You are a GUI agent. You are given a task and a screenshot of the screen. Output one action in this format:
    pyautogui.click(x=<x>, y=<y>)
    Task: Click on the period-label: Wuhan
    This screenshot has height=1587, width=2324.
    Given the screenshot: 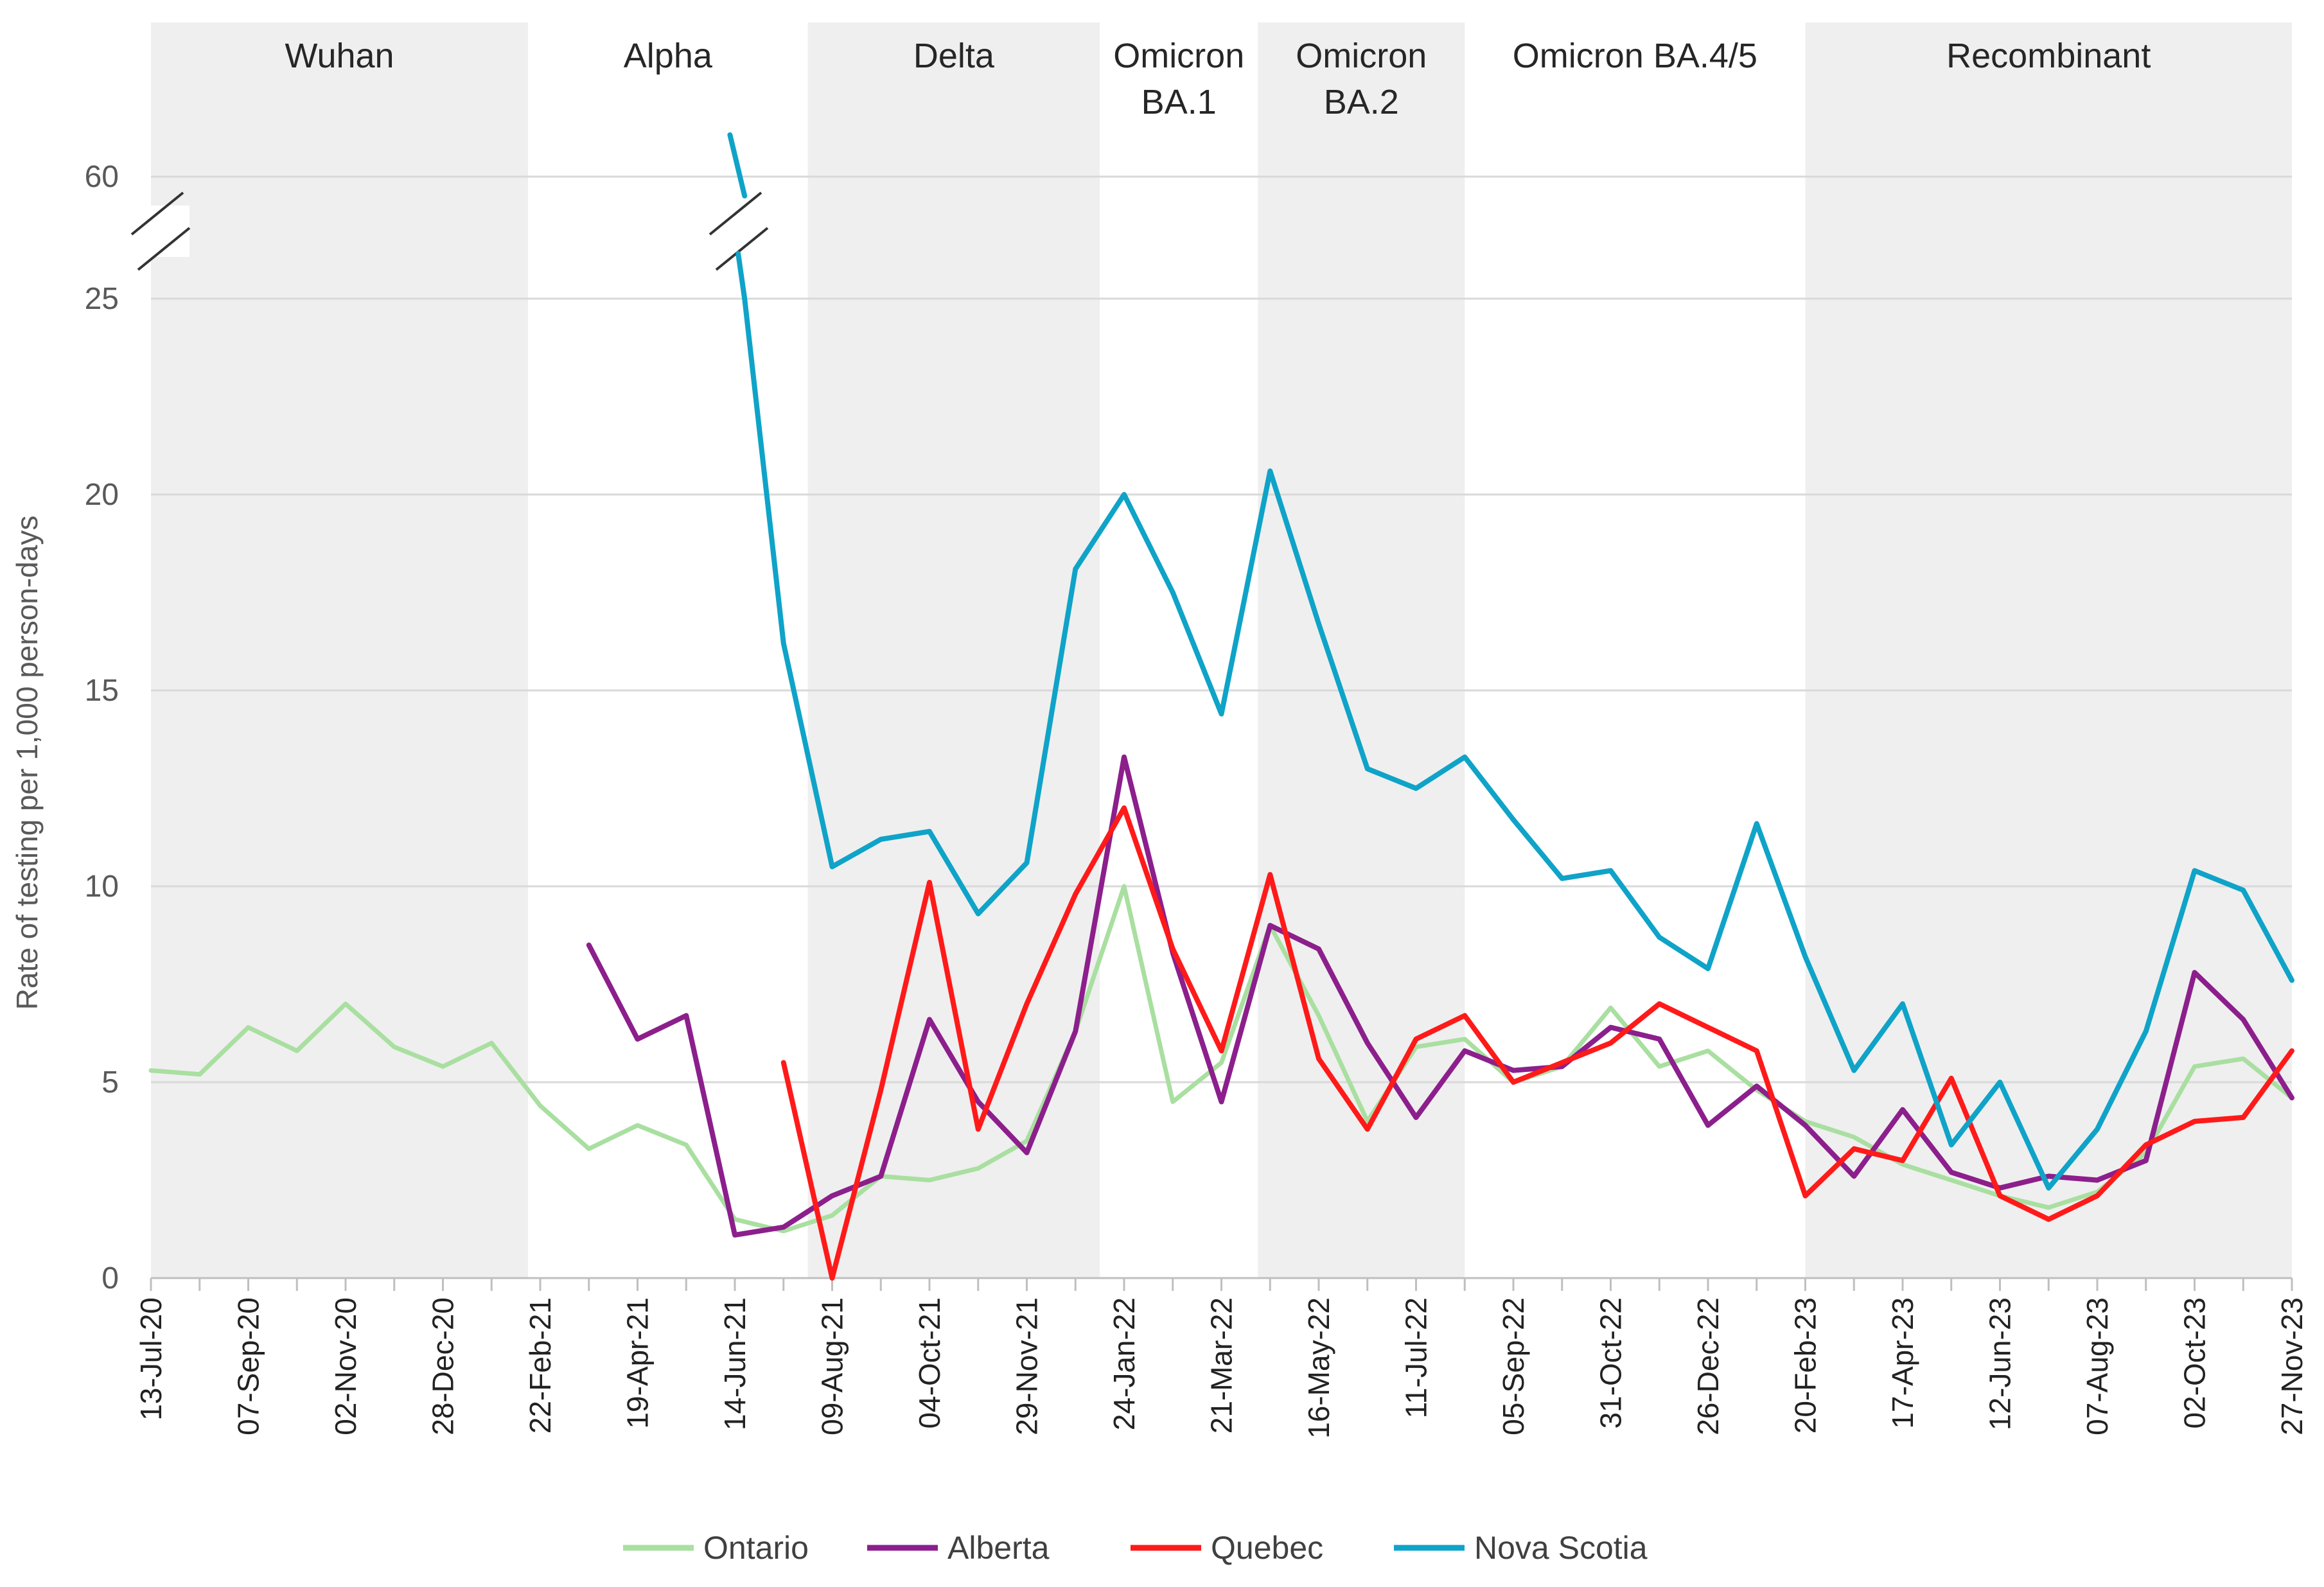 What is the action you would take?
    pyautogui.click(x=339, y=56)
    